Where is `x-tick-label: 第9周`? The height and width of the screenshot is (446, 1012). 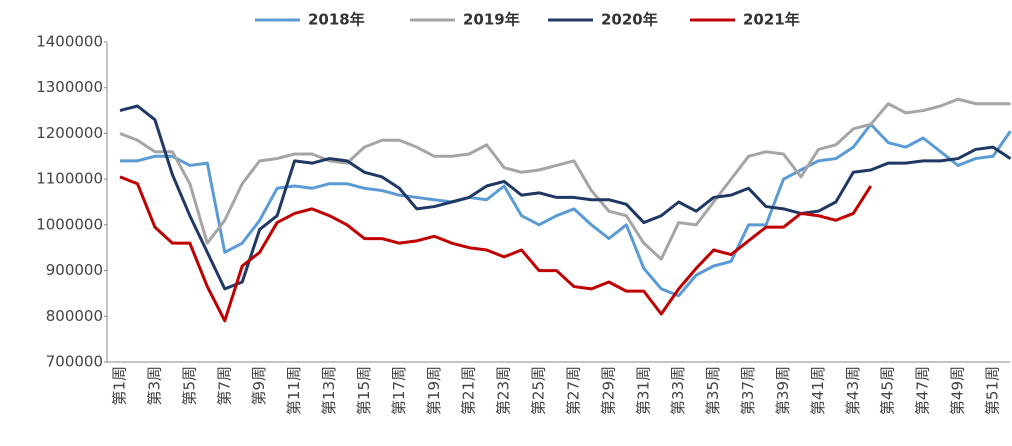 x-tick-label: 第9周 is located at coordinates (259, 386).